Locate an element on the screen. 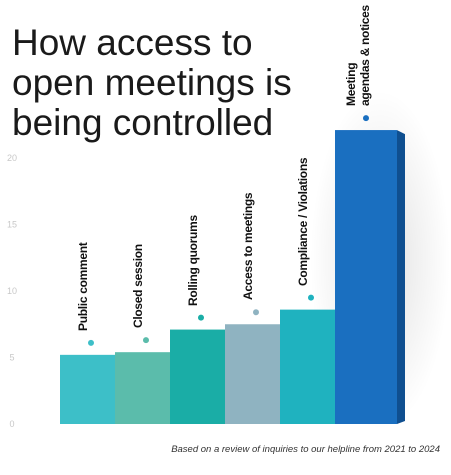 The width and height of the screenshot is (451, 475). category-label: Closed session is located at coordinates (138, 286).